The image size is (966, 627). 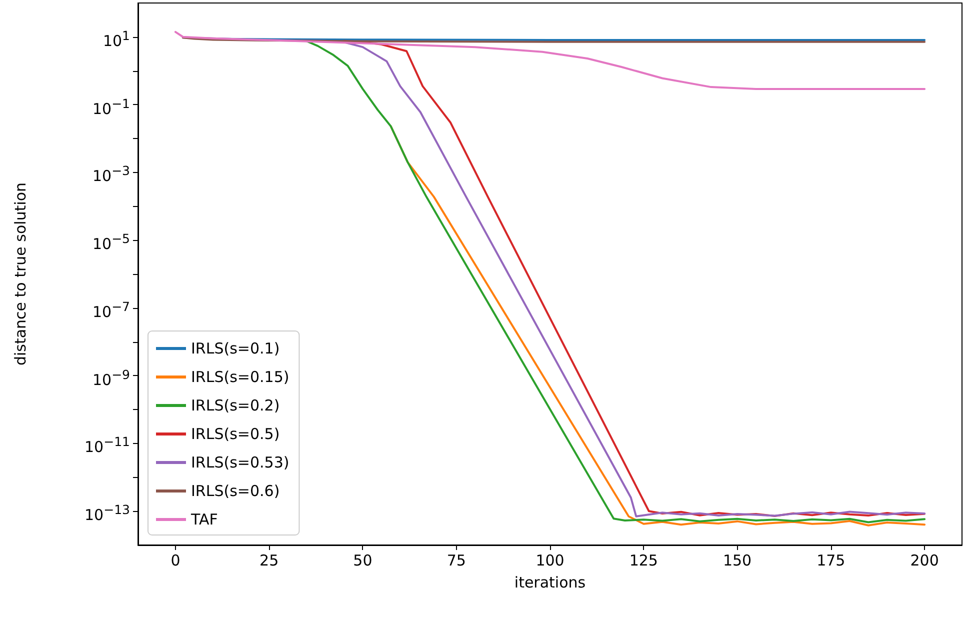 What do you see at coordinates (111, 106) in the screenshot?
I see `y-tick-label: 10$^{−1}$` at bounding box center [111, 106].